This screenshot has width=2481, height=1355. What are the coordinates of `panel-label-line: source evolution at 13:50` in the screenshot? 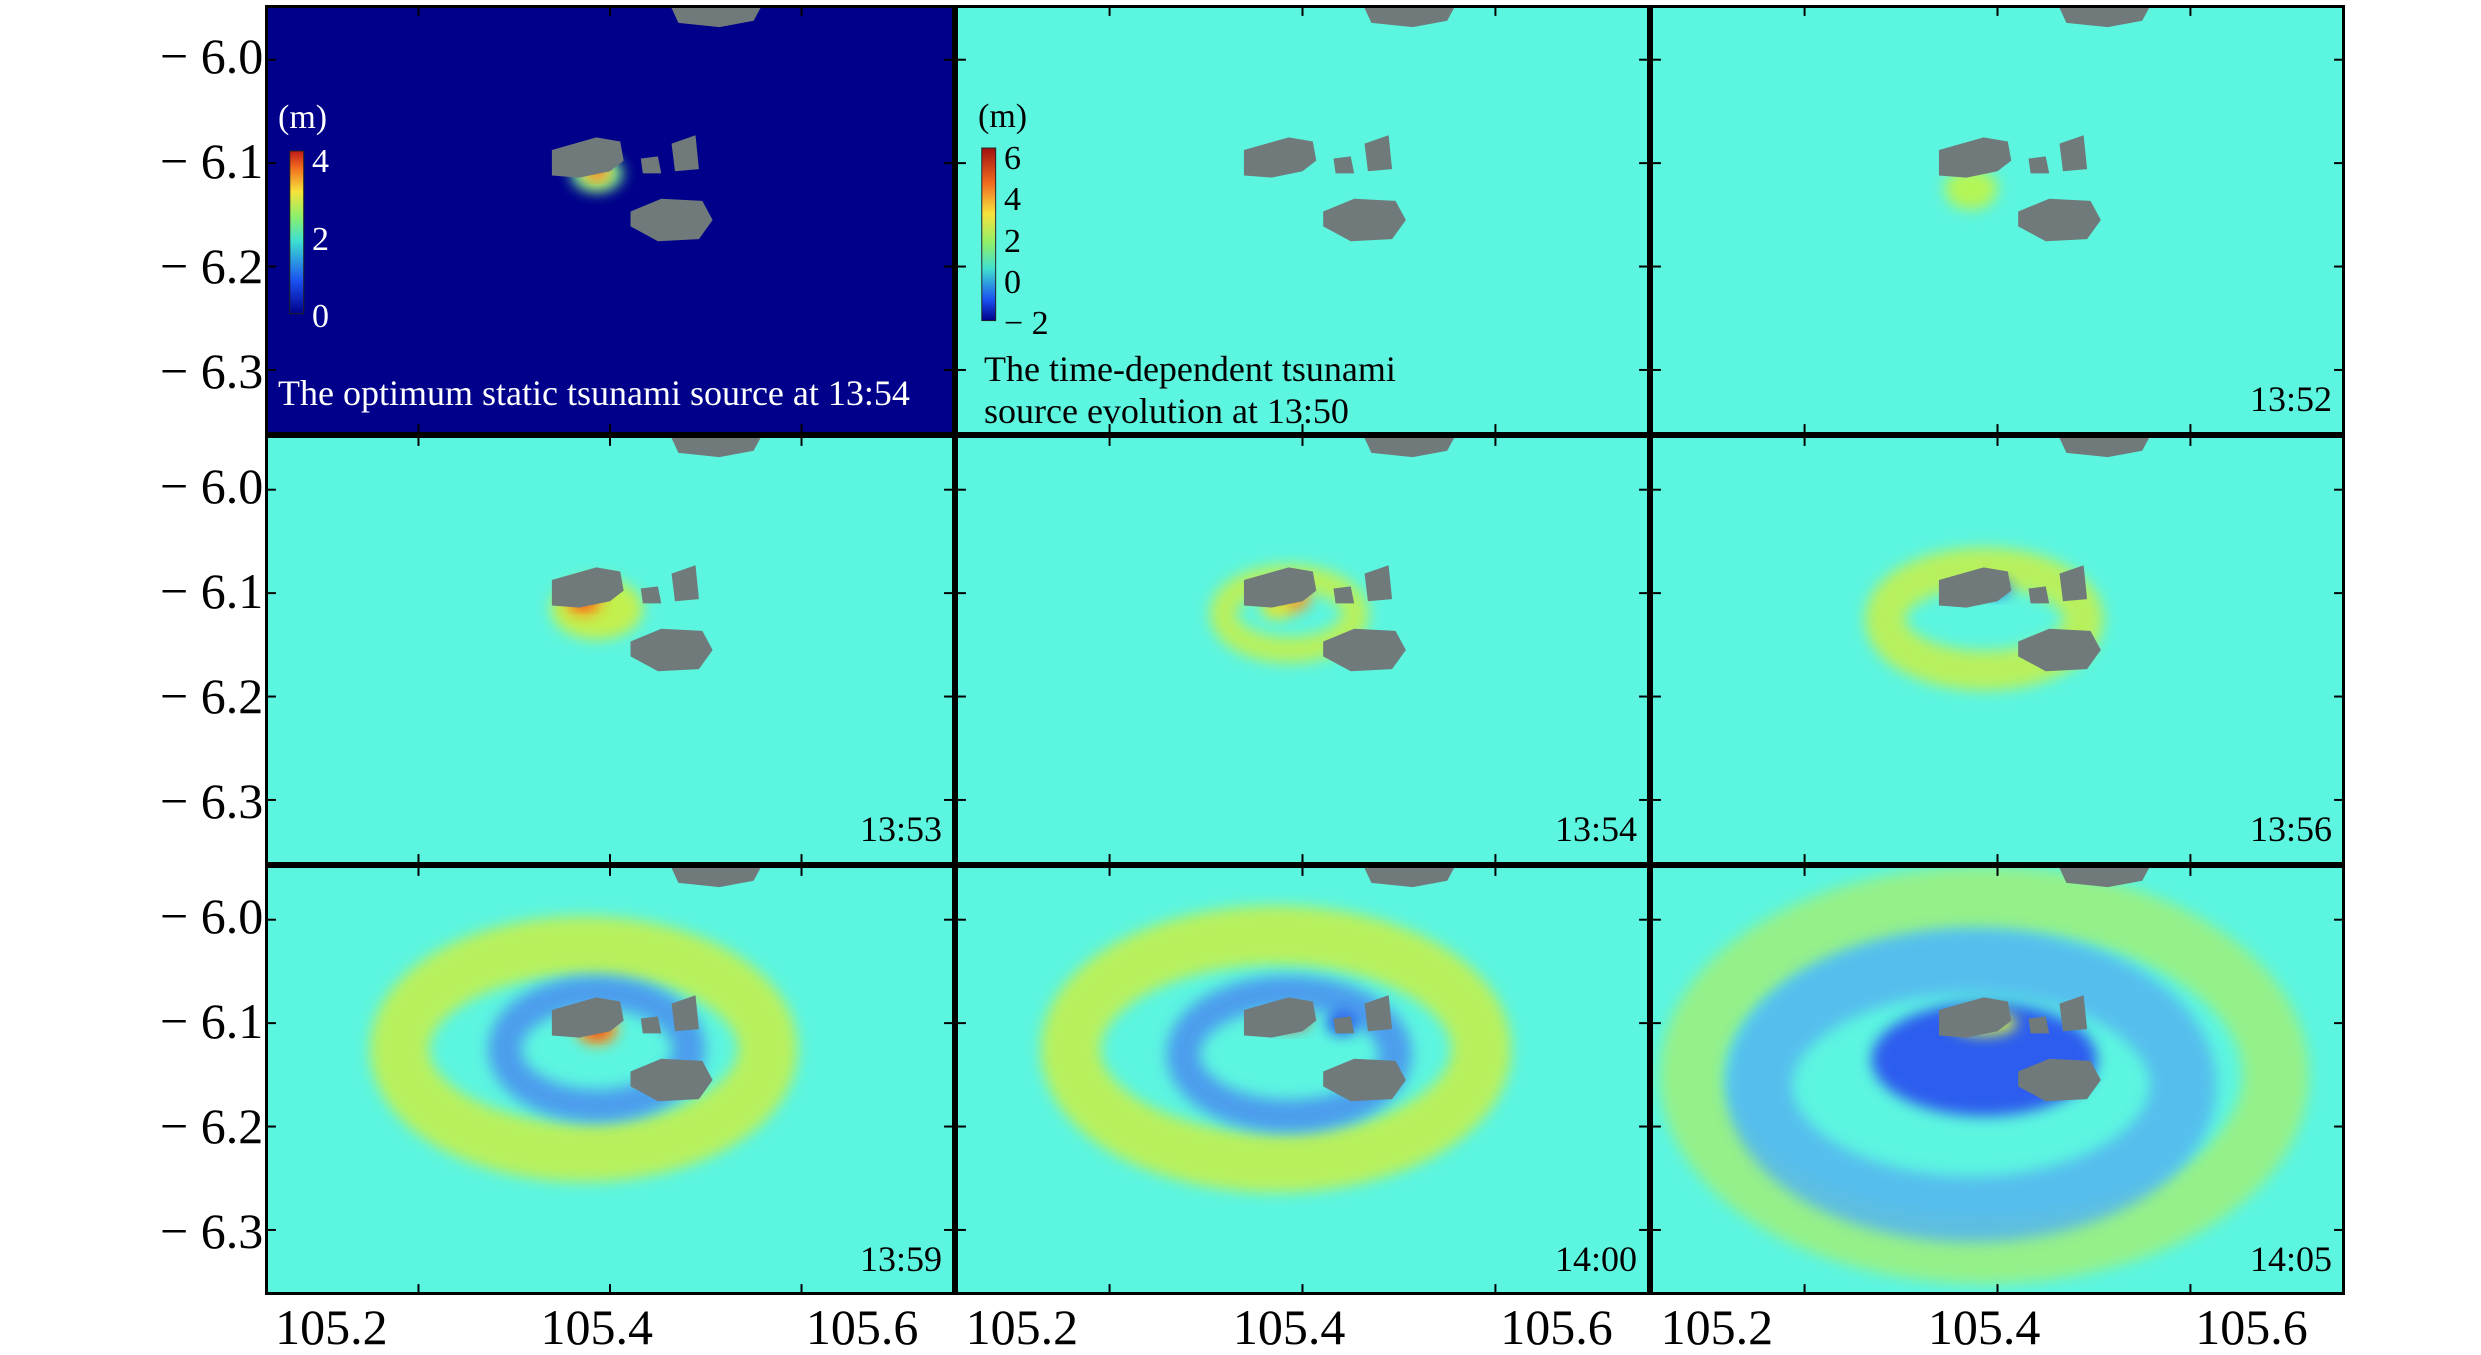 It's located at (1166, 411).